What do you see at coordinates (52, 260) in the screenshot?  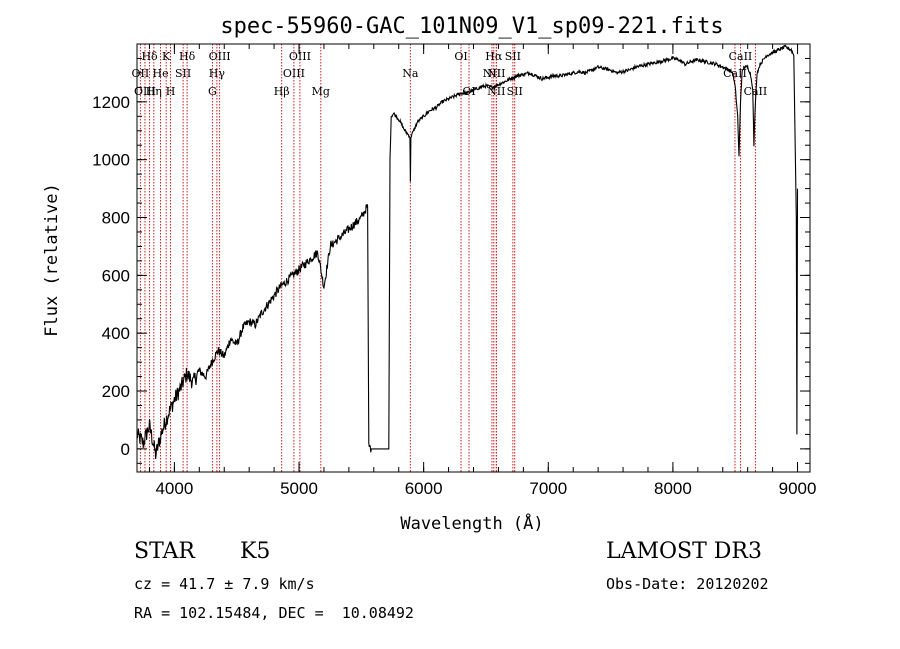 I see `y-axis-label: Flux (relative)` at bounding box center [52, 260].